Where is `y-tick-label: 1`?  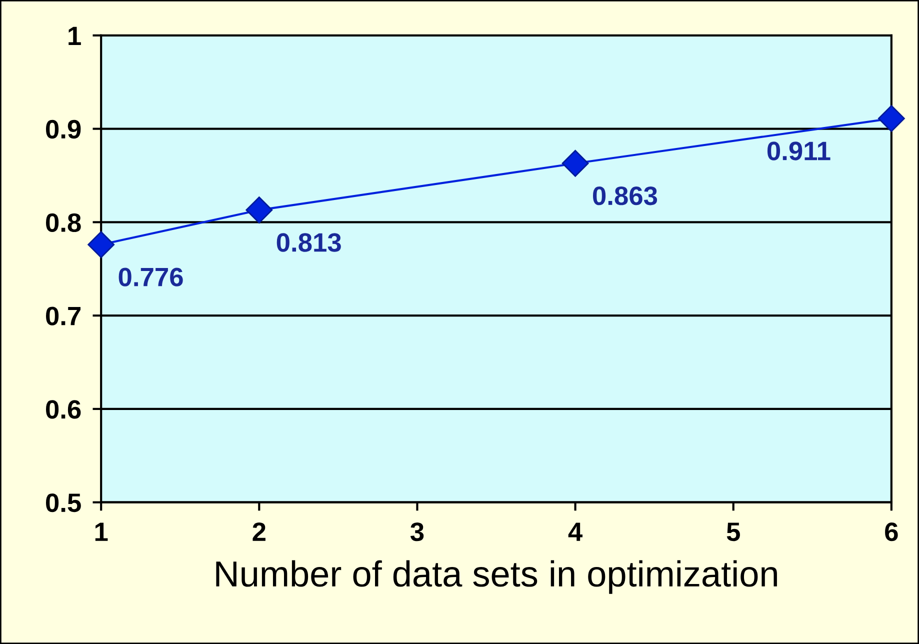 y-tick-label: 1 is located at coordinates (74, 35).